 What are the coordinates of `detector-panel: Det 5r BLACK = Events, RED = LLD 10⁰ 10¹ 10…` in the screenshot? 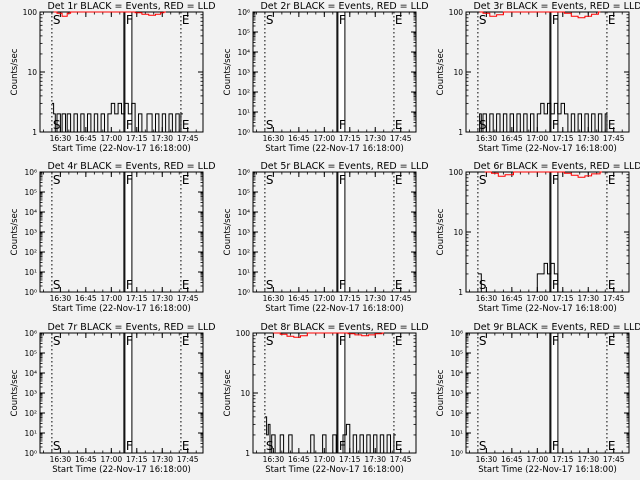 It's located at (326, 237).